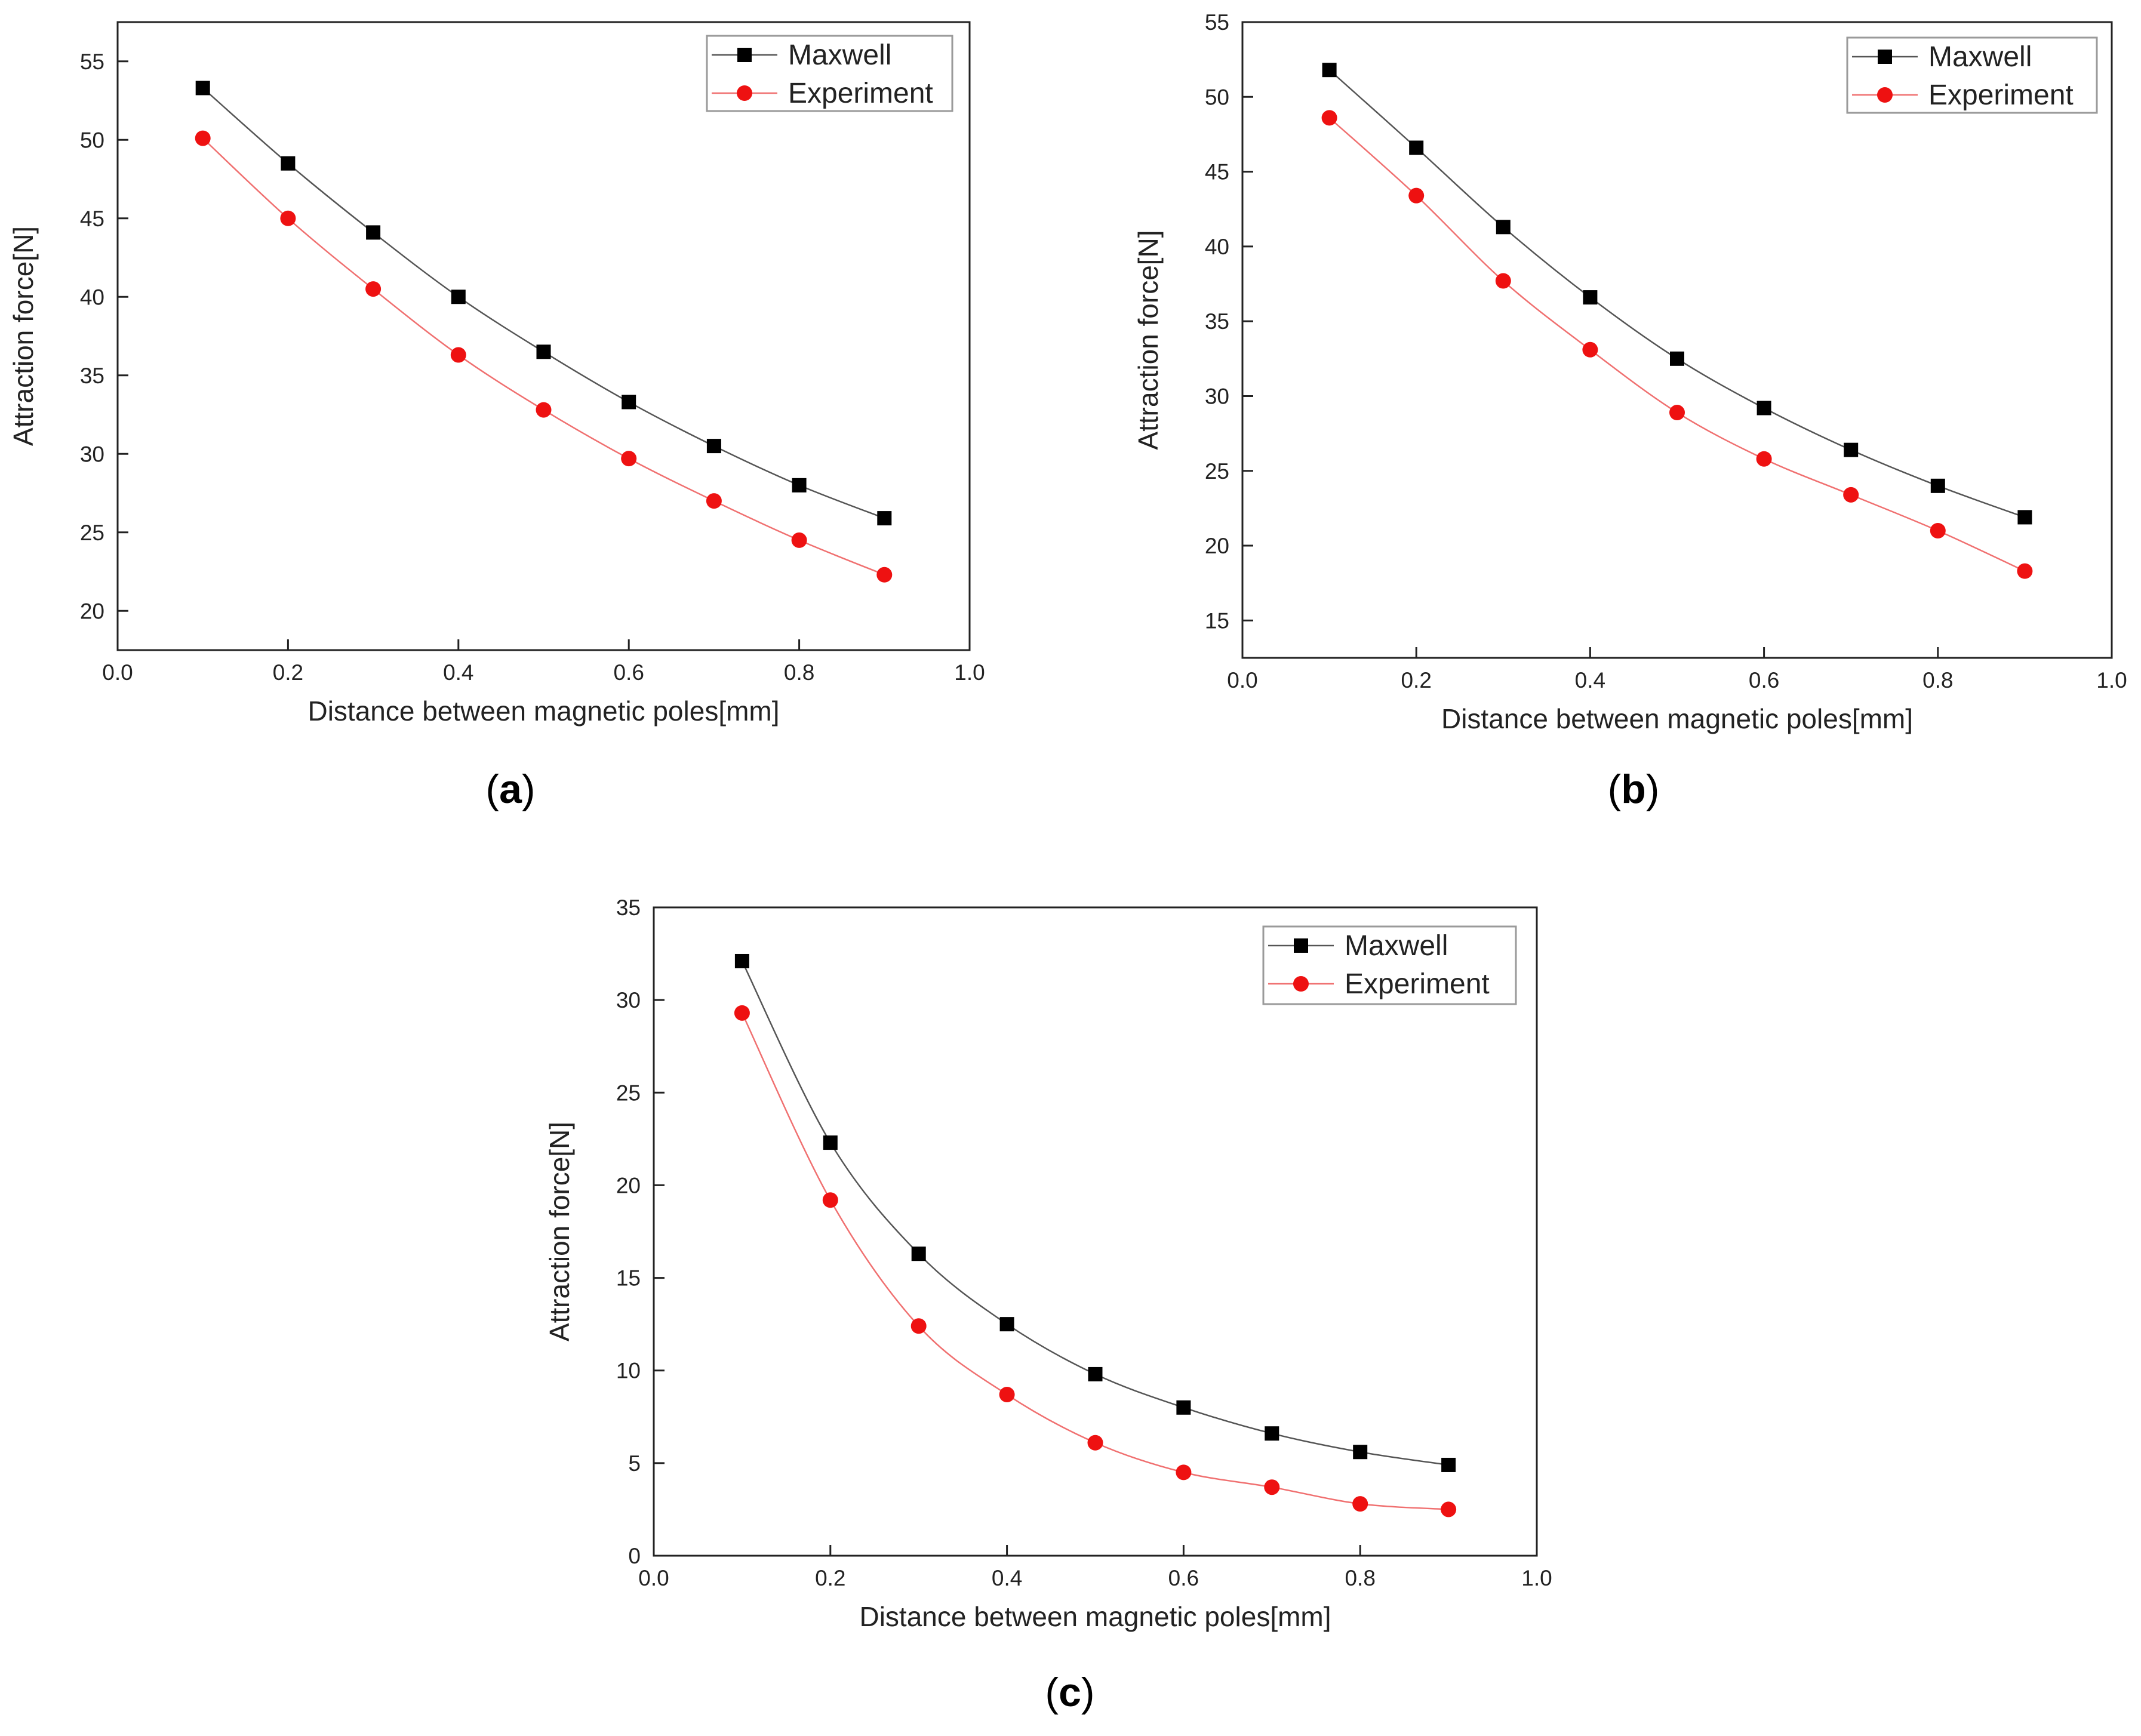 The image size is (2141, 1736). I want to click on plot-frame, so click(1677, 340).